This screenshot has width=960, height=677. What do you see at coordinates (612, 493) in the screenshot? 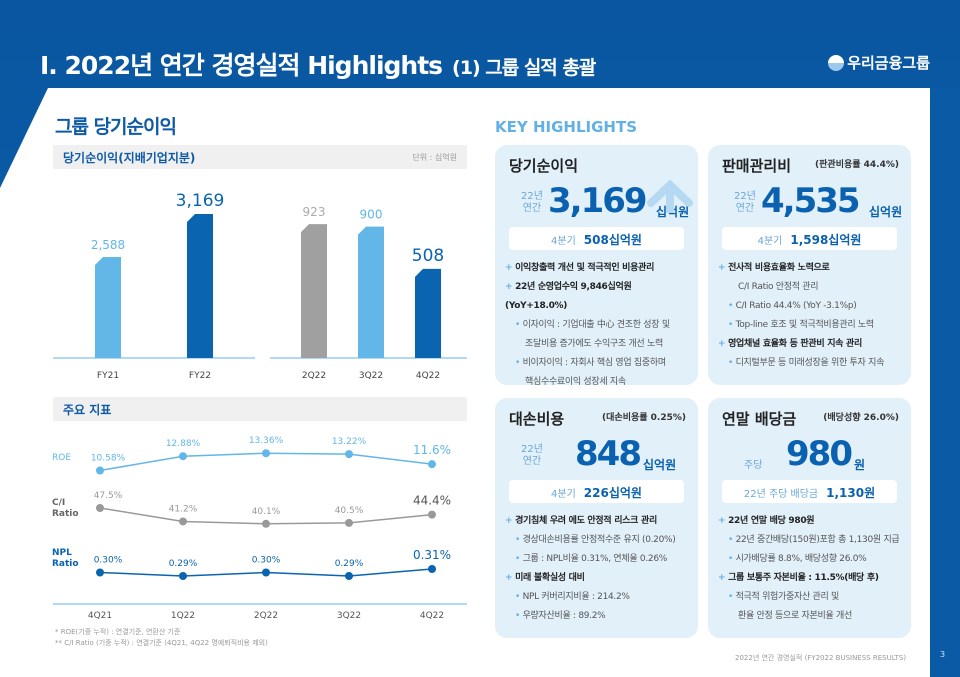
I see `quarter-value: 226십억원` at bounding box center [612, 493].